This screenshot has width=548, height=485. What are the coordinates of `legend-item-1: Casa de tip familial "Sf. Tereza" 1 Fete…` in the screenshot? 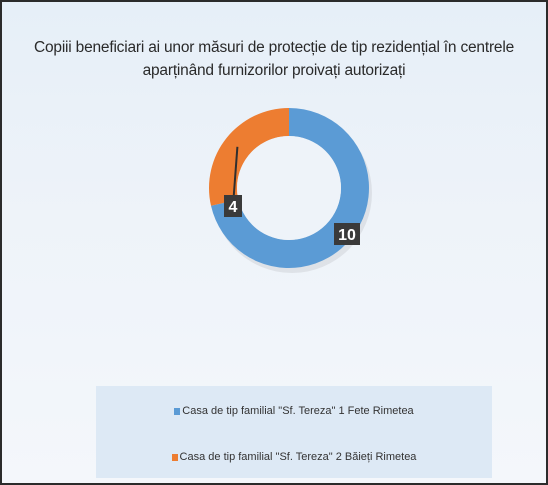 It's located at (294, 411).